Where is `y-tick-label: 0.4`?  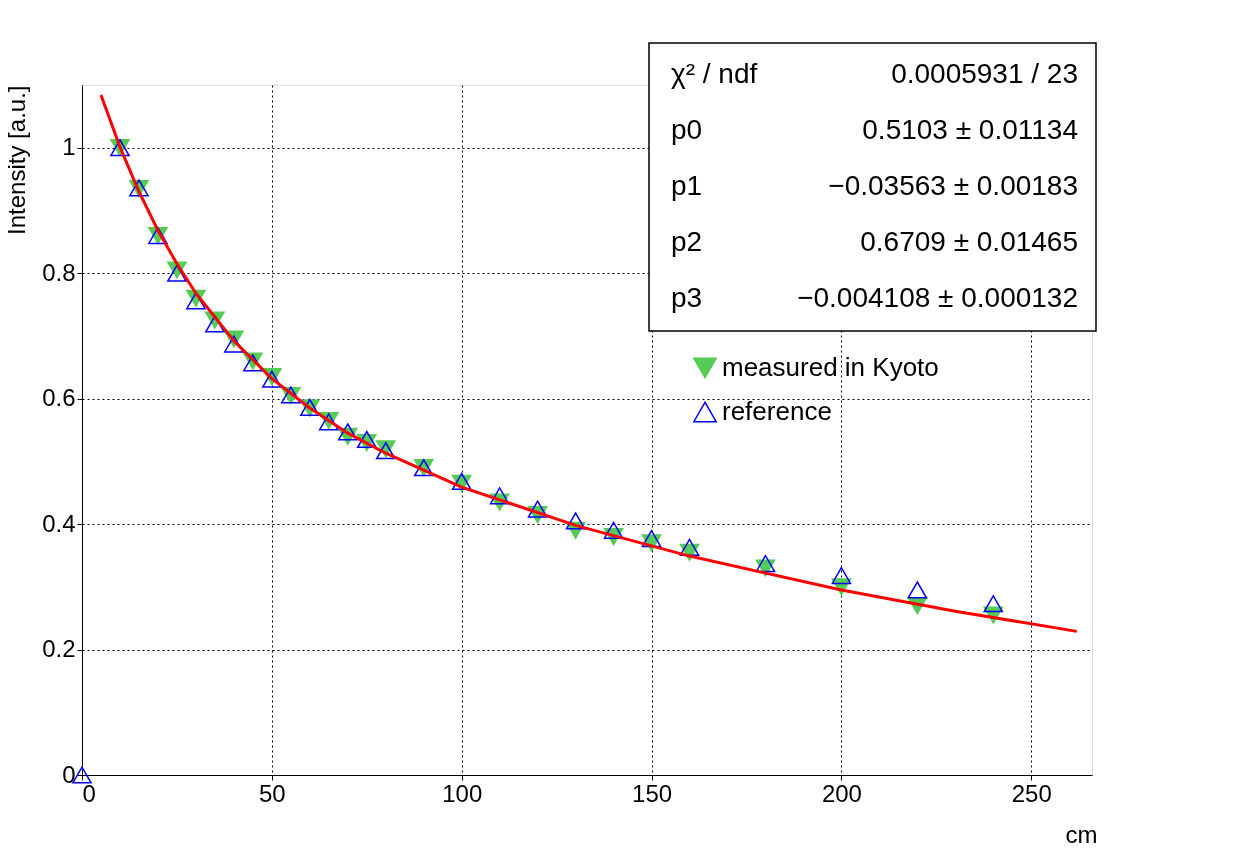 y-tick-label: 0.4 is located at coordinates (59, 523).